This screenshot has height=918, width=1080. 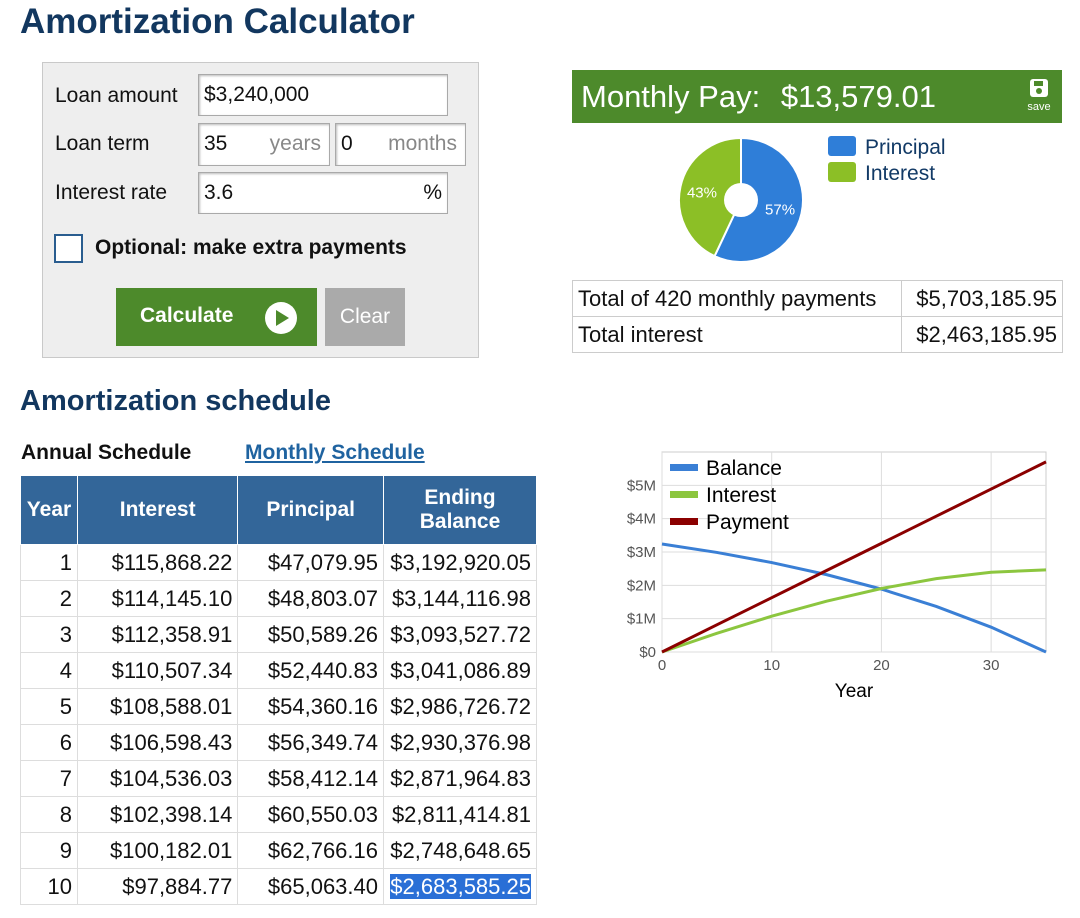 I want to click on monthly-value: $13,579.01, so click(x=858, y=96).